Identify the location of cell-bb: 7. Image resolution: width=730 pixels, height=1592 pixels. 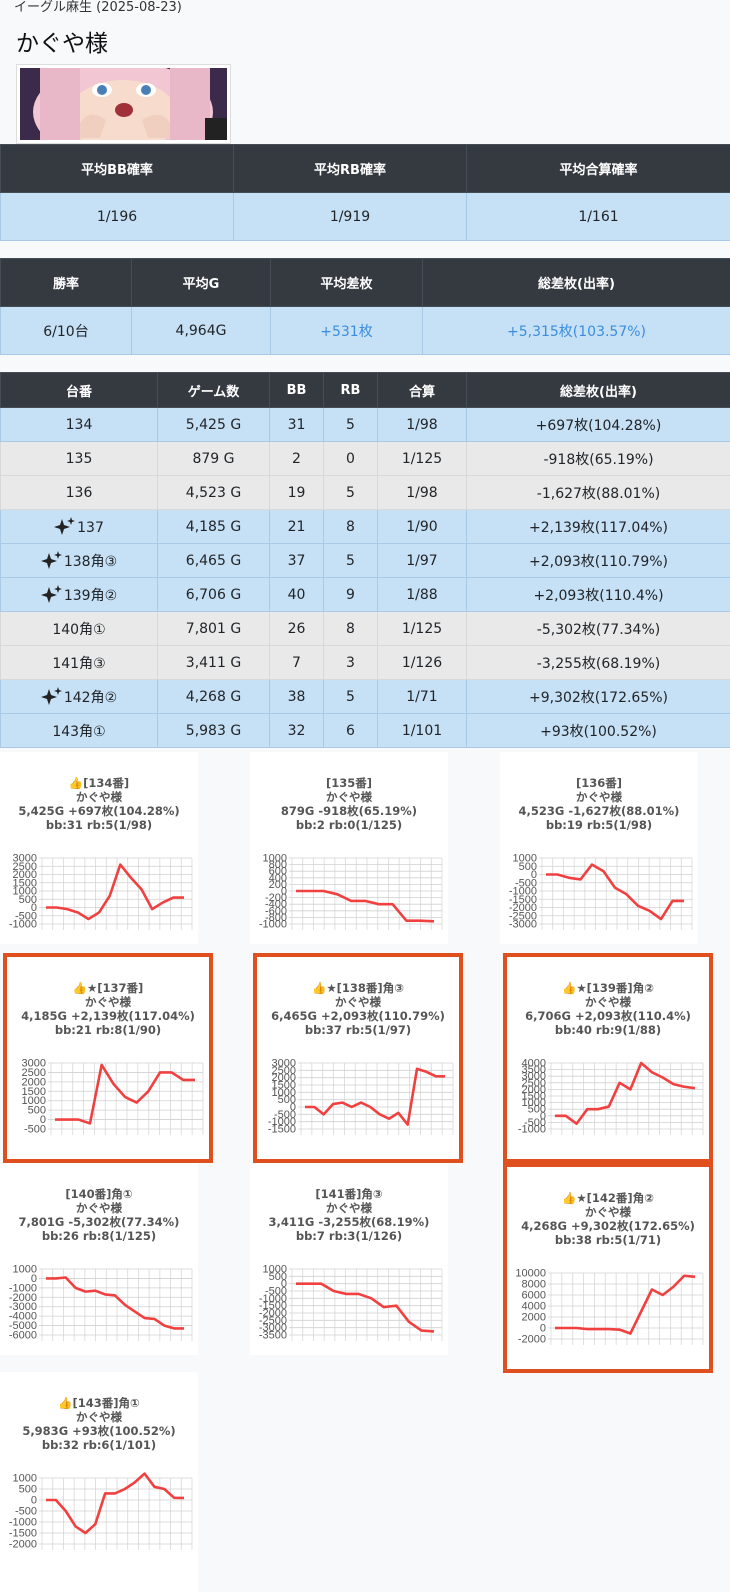
(296, 662).